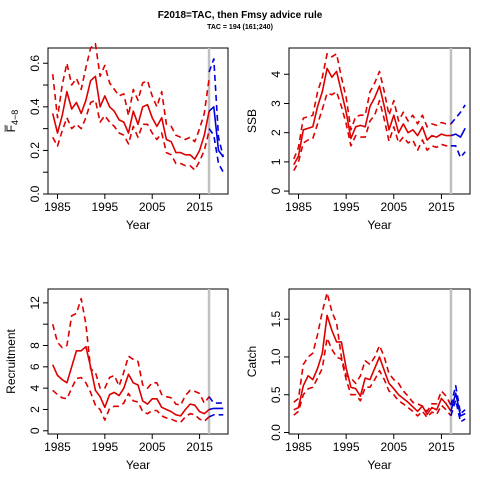 This screenshot has width=480, height=480. What do you see at coordinates (35, 303) in the screenshot?
I see `y-tick-label: 12` at bounding box center [35, 303].